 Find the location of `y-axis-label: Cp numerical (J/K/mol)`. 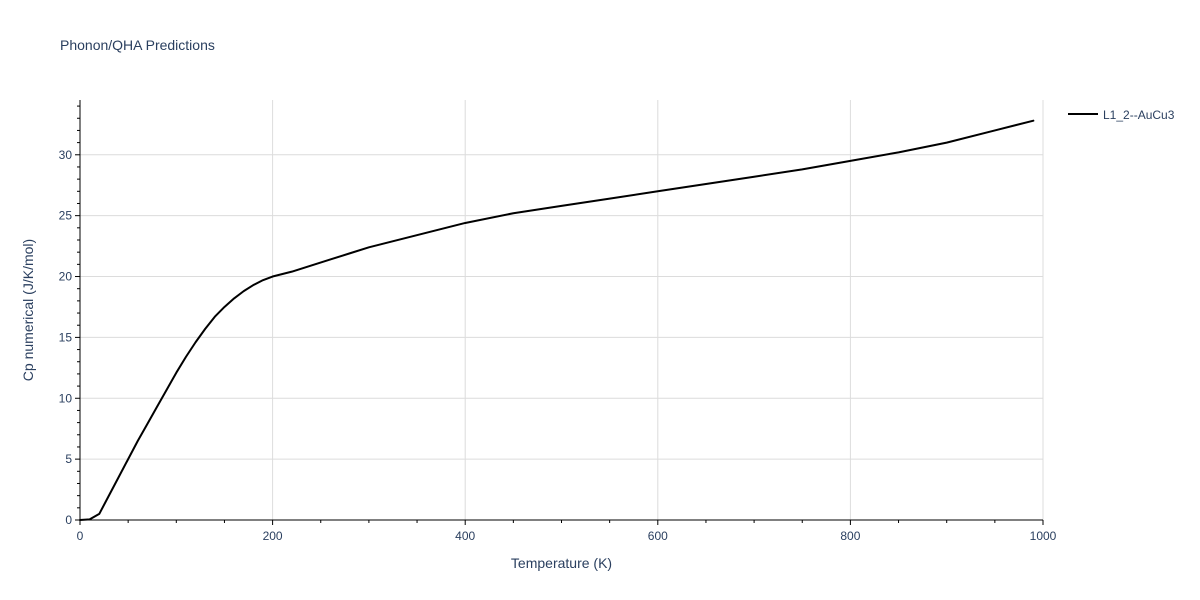

y-axis-label: Cp numerical (J/K/mol) is located at coordinates (28, 310).